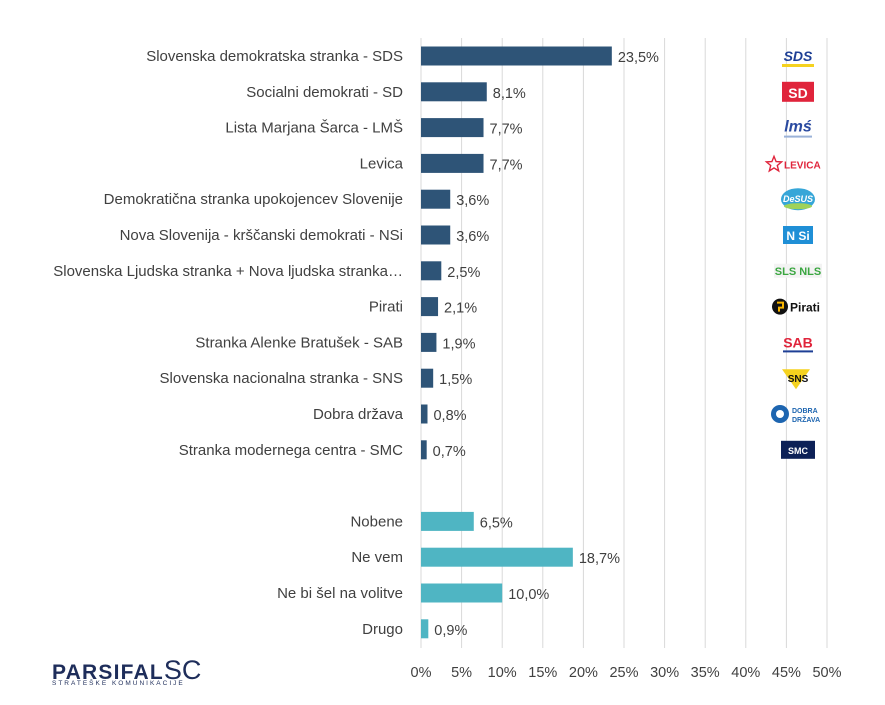 Image resolution: width=885 pixels, height=705 pixels. What do you see at coordinates (376, 521) in the screenshot?
I see `category-label: Nobene` at bounding box center [376, 521].